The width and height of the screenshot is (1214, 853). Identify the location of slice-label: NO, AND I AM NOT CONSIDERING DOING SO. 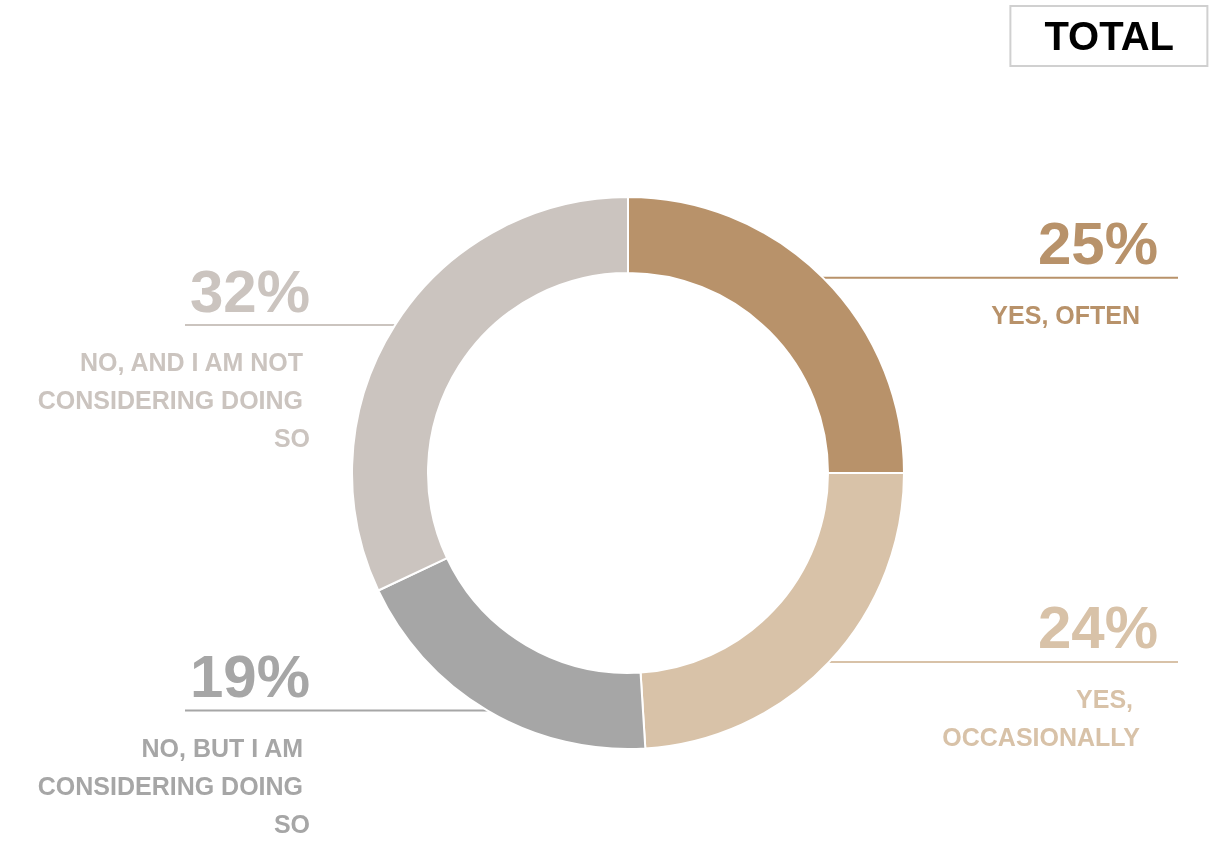
(173, 400).